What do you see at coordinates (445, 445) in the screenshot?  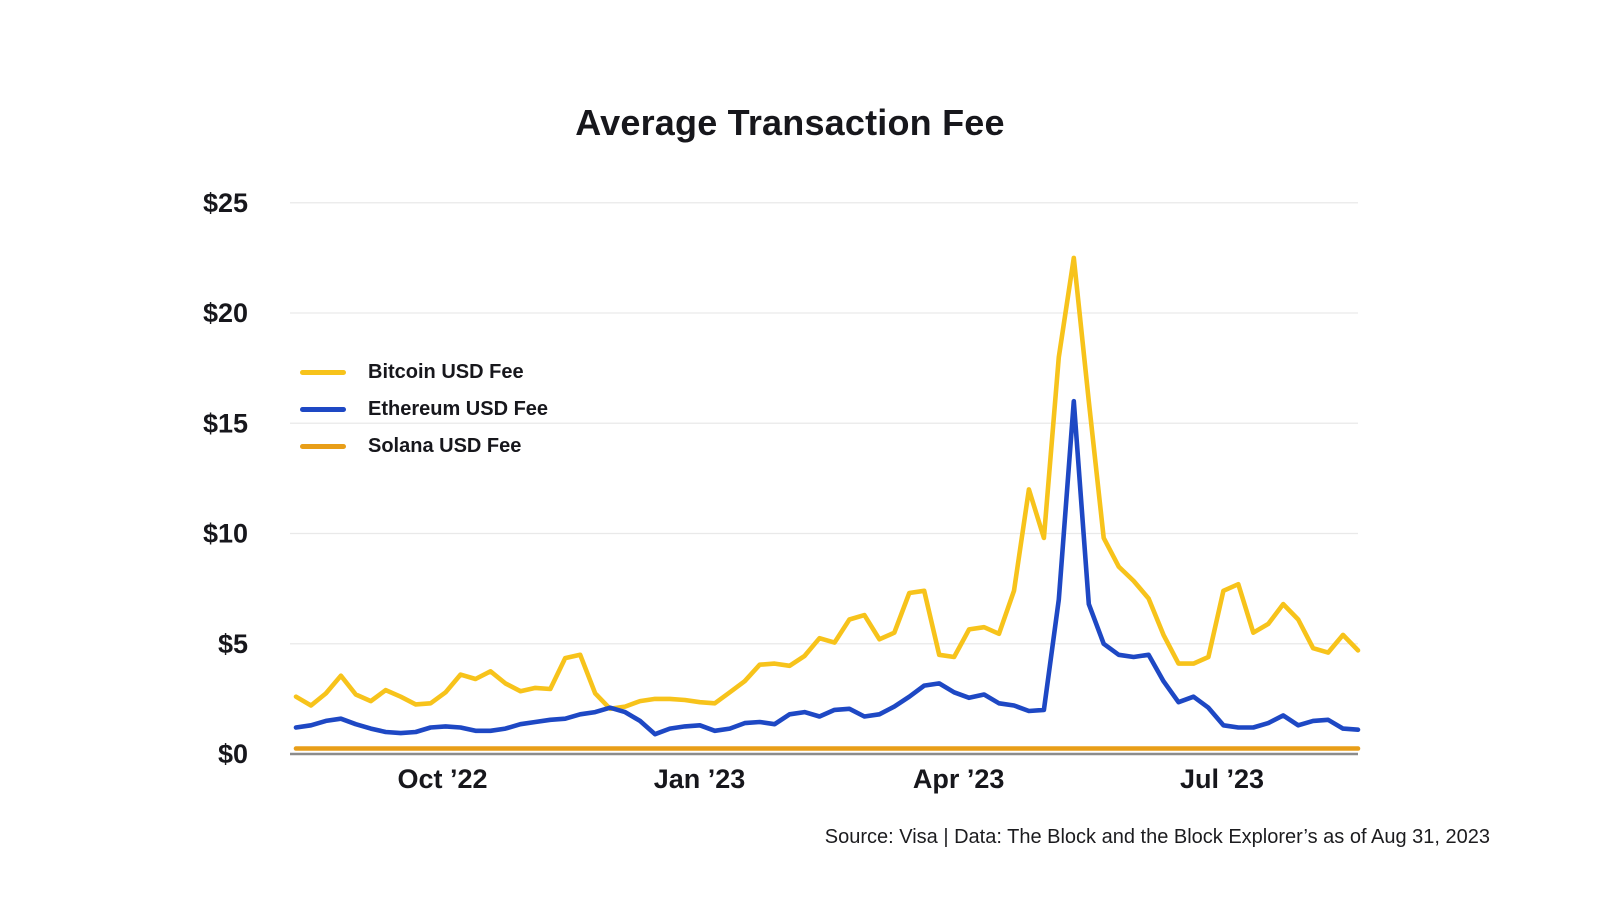 I see `legend-label-solana: Solana USD Fee` at bounding box center [445, 445].